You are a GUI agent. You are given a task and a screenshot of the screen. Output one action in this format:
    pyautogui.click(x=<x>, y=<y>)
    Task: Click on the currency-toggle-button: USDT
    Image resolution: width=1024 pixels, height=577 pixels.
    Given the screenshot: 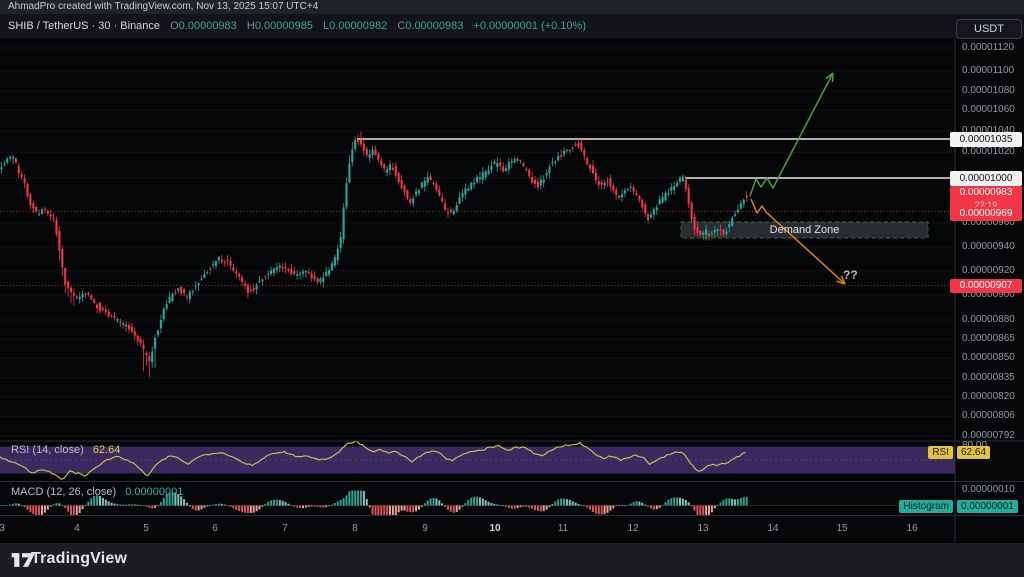 What is the action you would take?
    pyautogui.click(x=989, y=29)
    